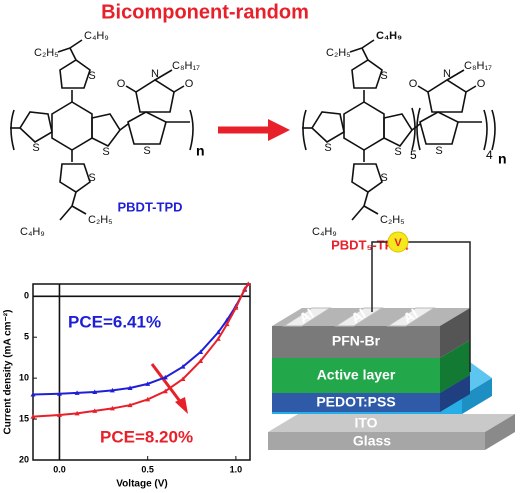 Image resolution: width=520 pixels, height=493 pixels. Describe the element at coordinates (413, 155) in the screenshot. I see `count-label: 5` at that location.